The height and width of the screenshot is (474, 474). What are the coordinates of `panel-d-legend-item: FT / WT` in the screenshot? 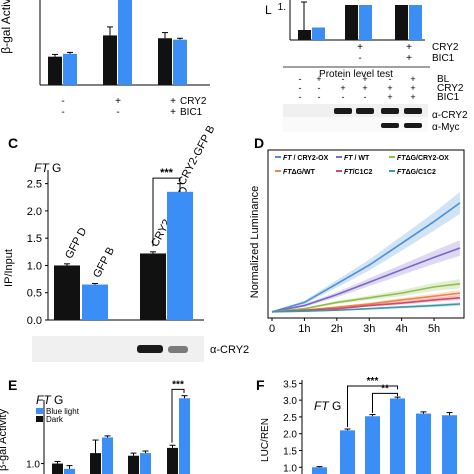 It's located at (357, 158).